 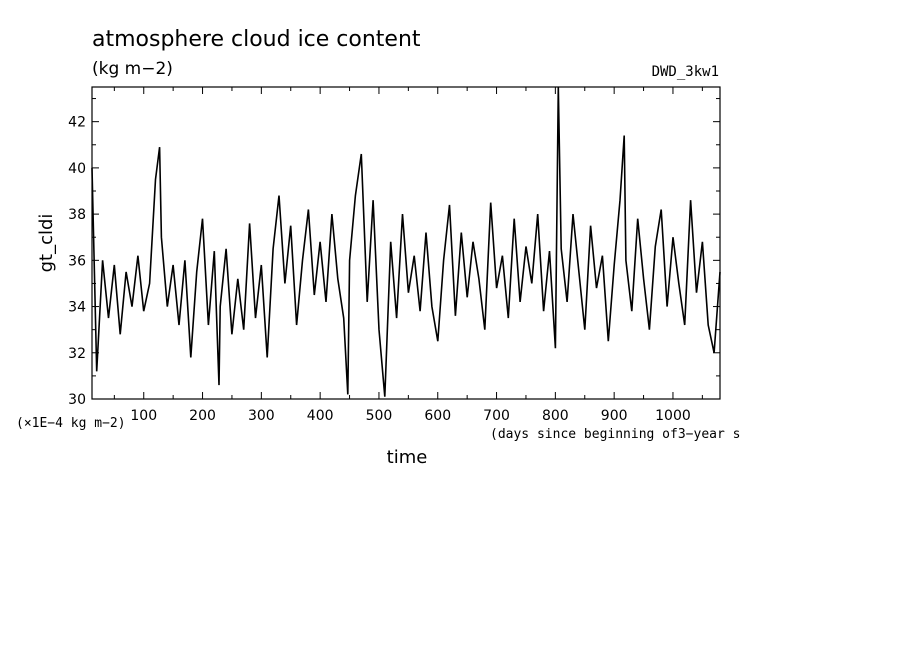 I want to click on y-tick-label-32: 32, so click(x=77, y=354).